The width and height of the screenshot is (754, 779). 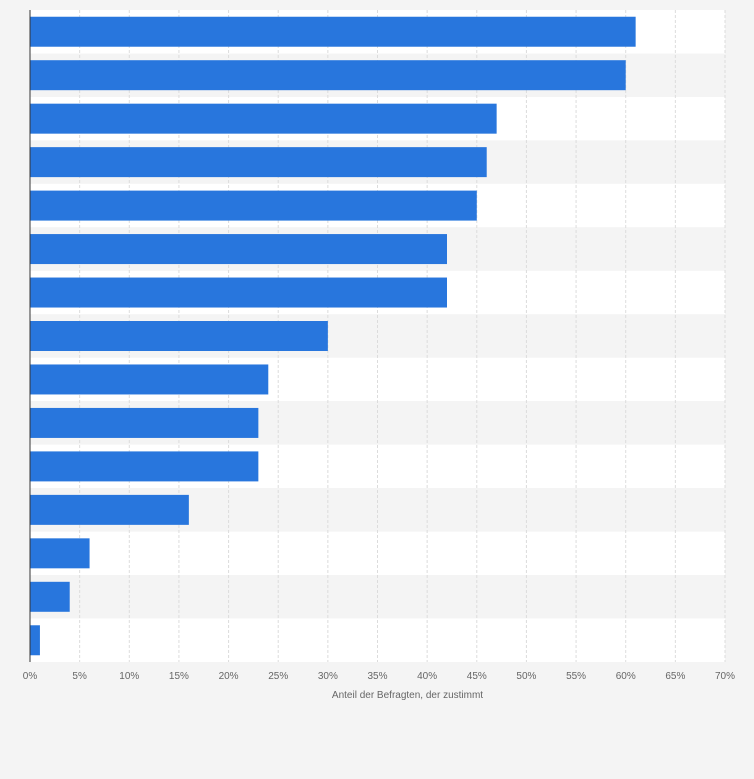 I want to click on x-tick-label: 30%, so click(x=328, y=676).